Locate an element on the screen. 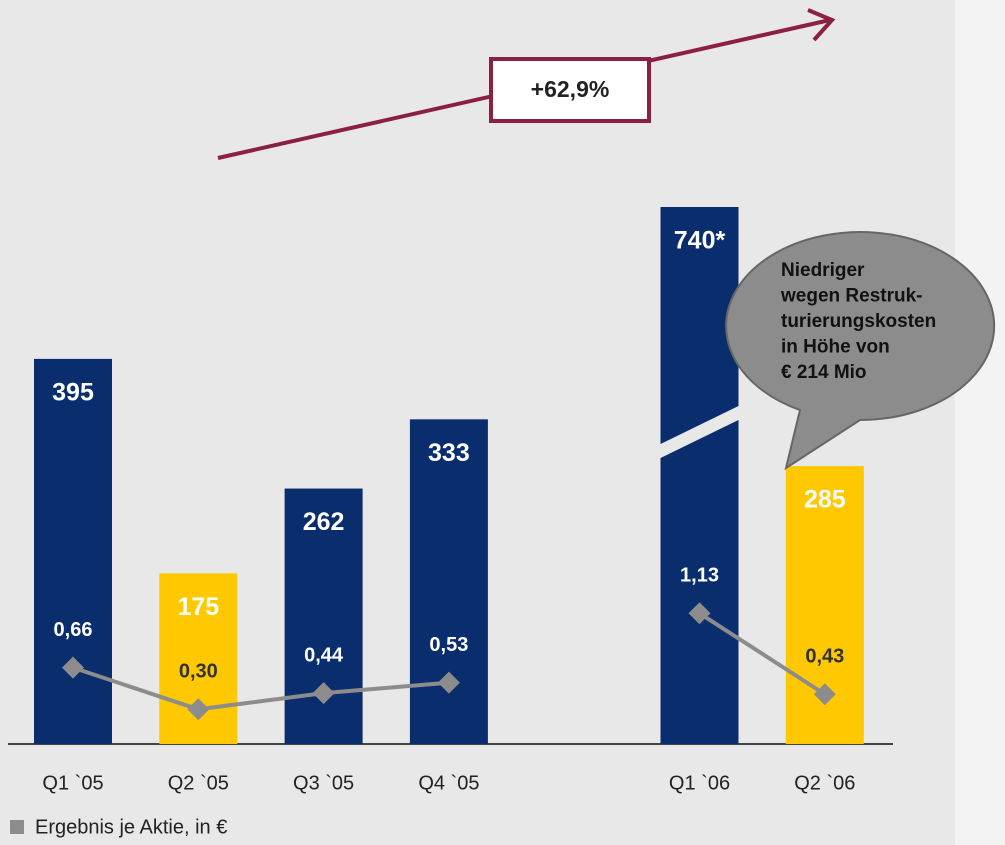  x-tick-label: Q2 `05 is located at coordinates (198, 783).